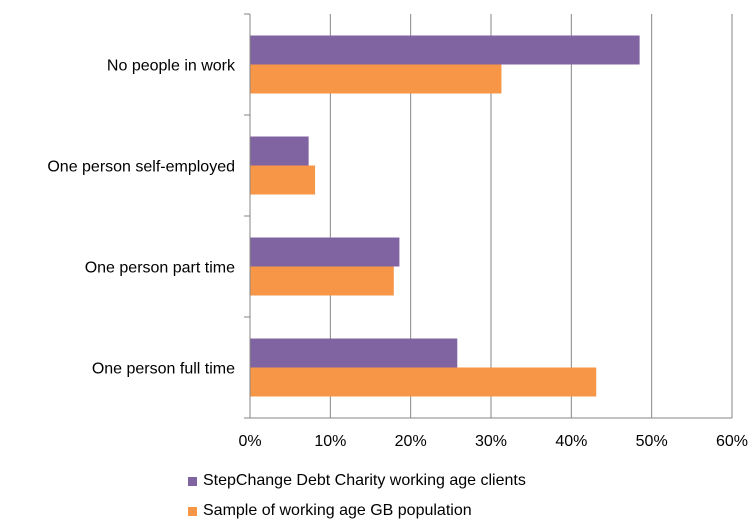 The image size is (753, 526). I want to click on legend-item-population: Sample of working age GB population, so click(357, 511).